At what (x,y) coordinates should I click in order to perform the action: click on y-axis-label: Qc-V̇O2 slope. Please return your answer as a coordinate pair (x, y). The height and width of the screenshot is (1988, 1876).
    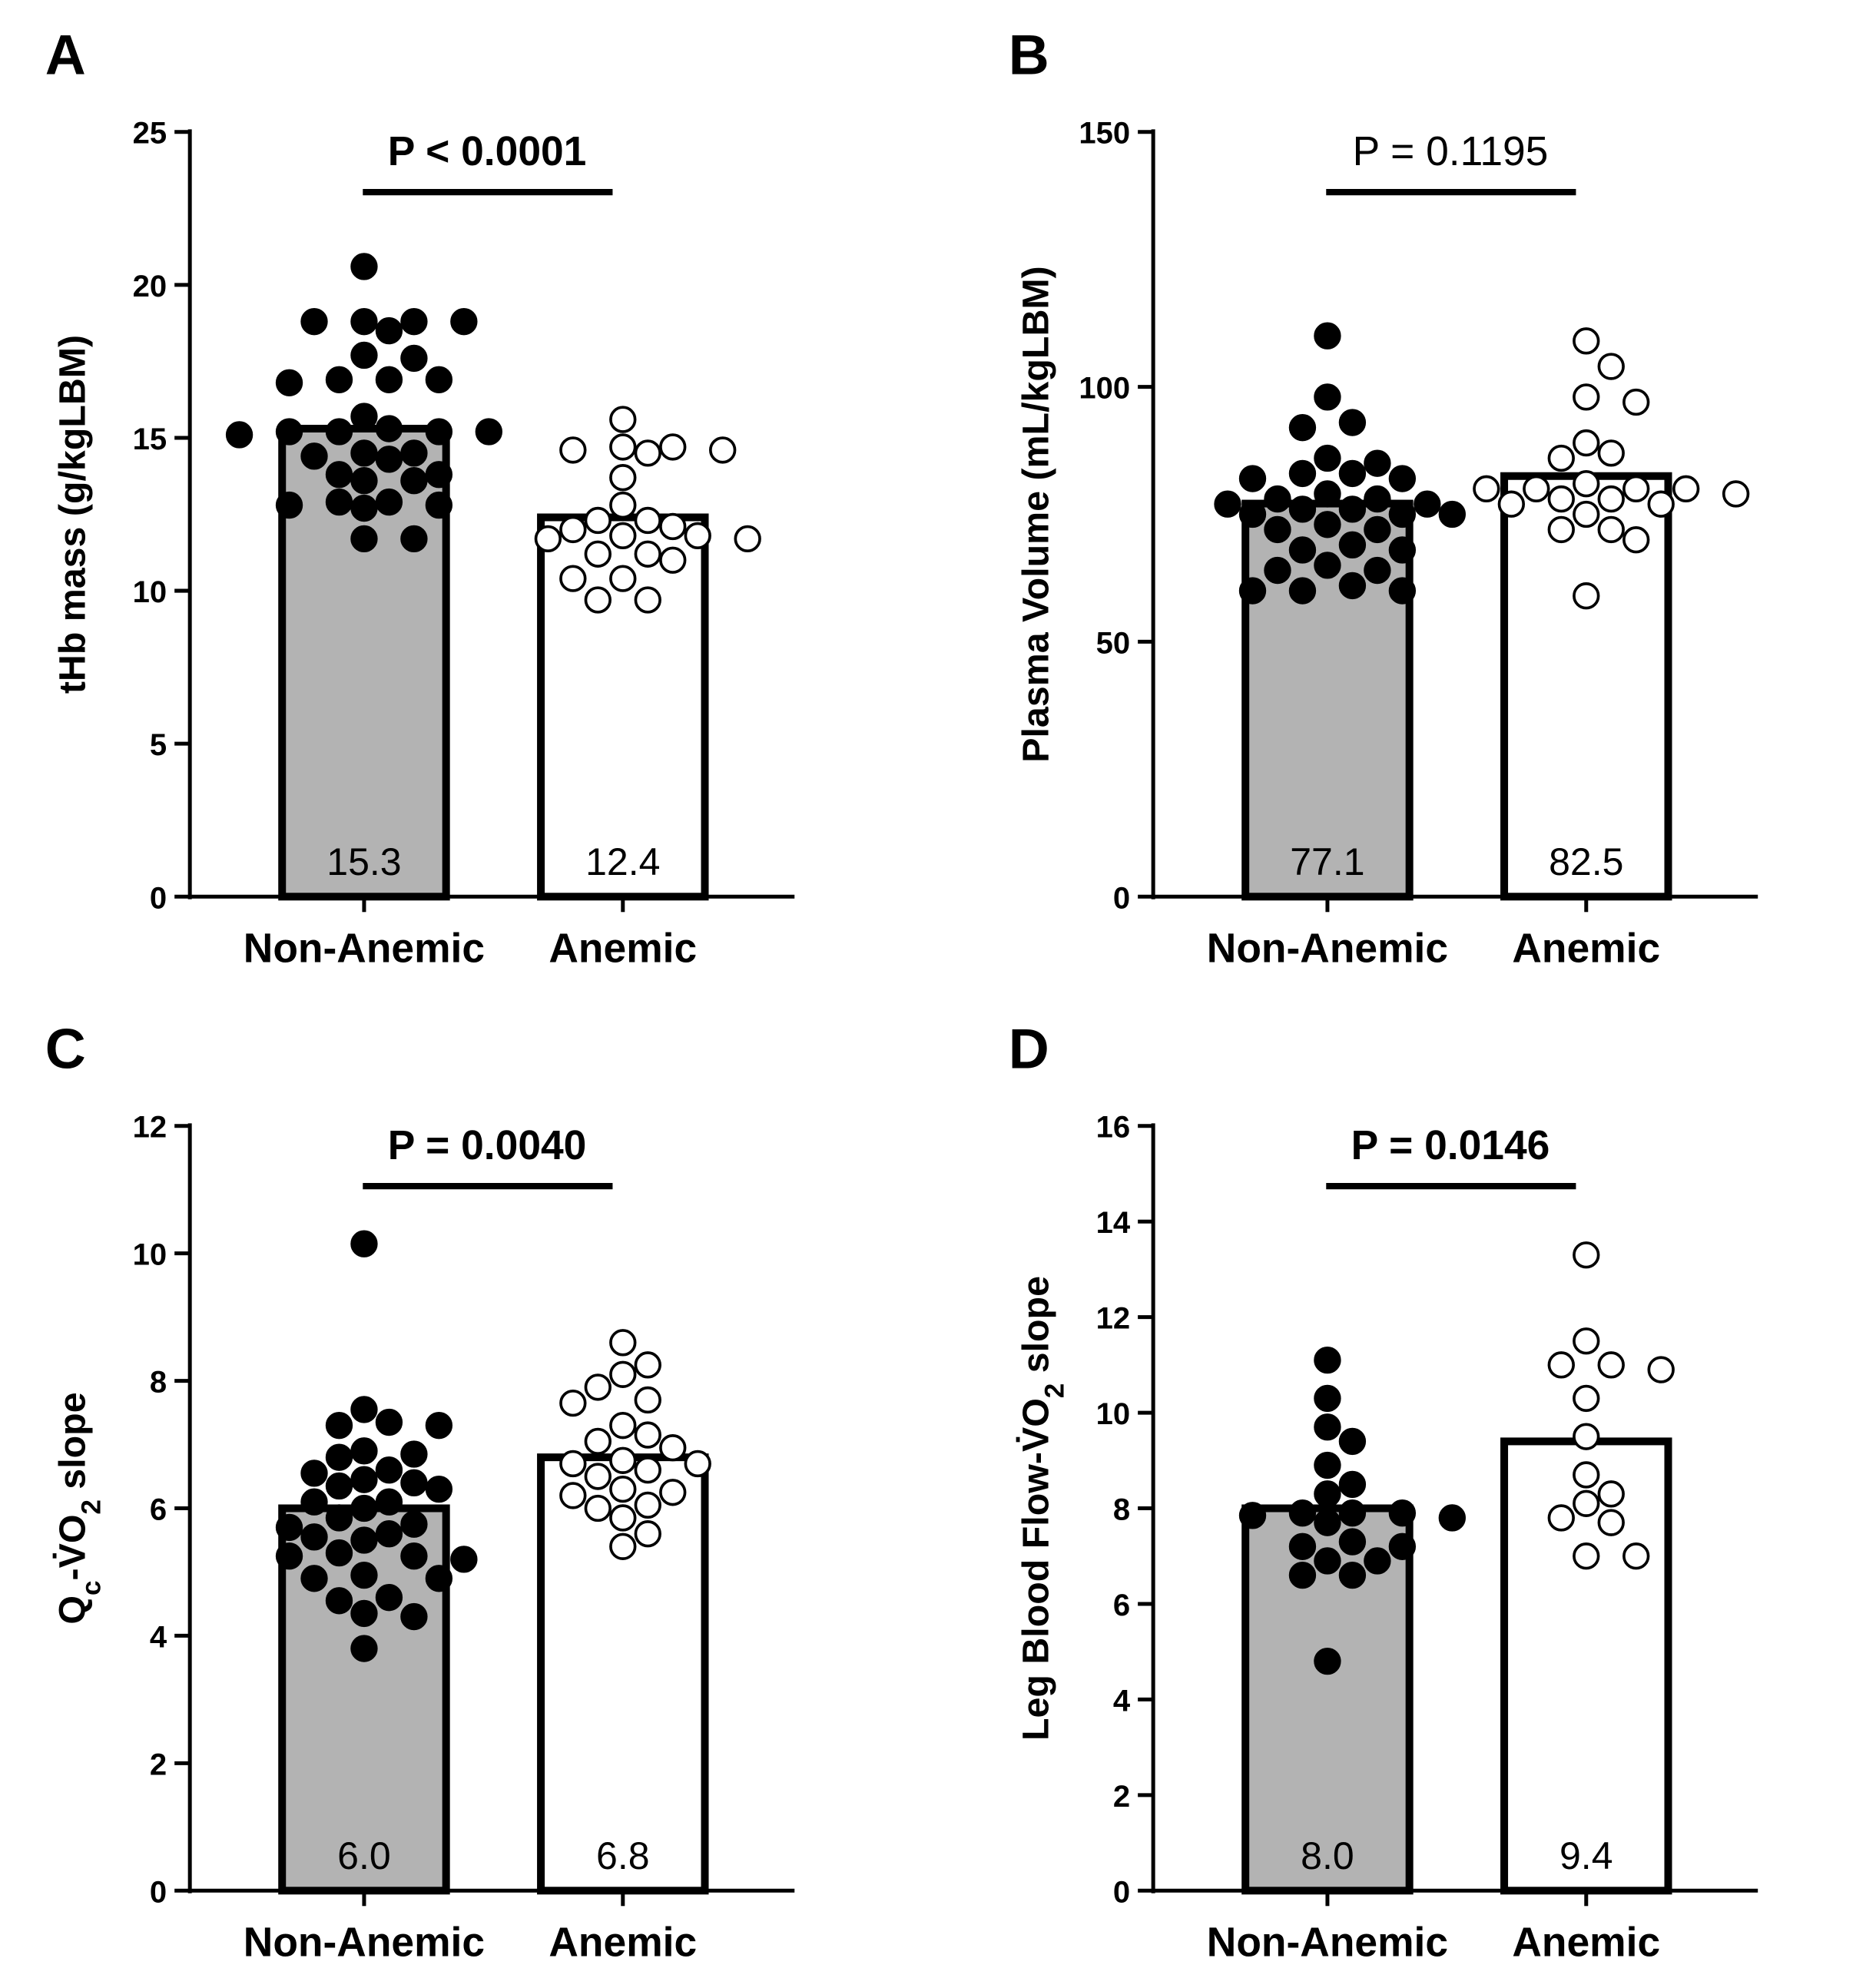
    Looking at the image, I should click on (78, 1508).